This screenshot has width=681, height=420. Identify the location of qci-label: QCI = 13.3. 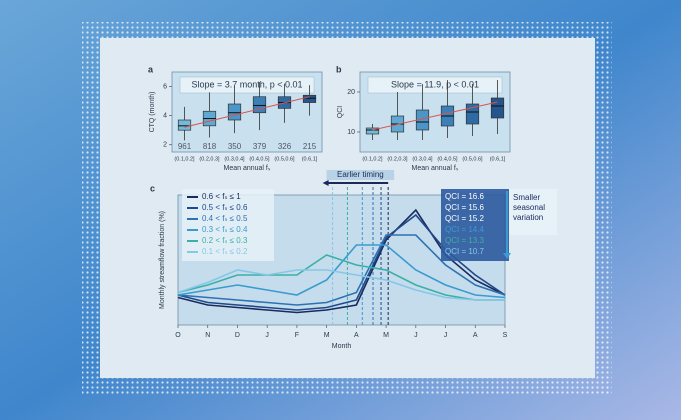
(464, 240).